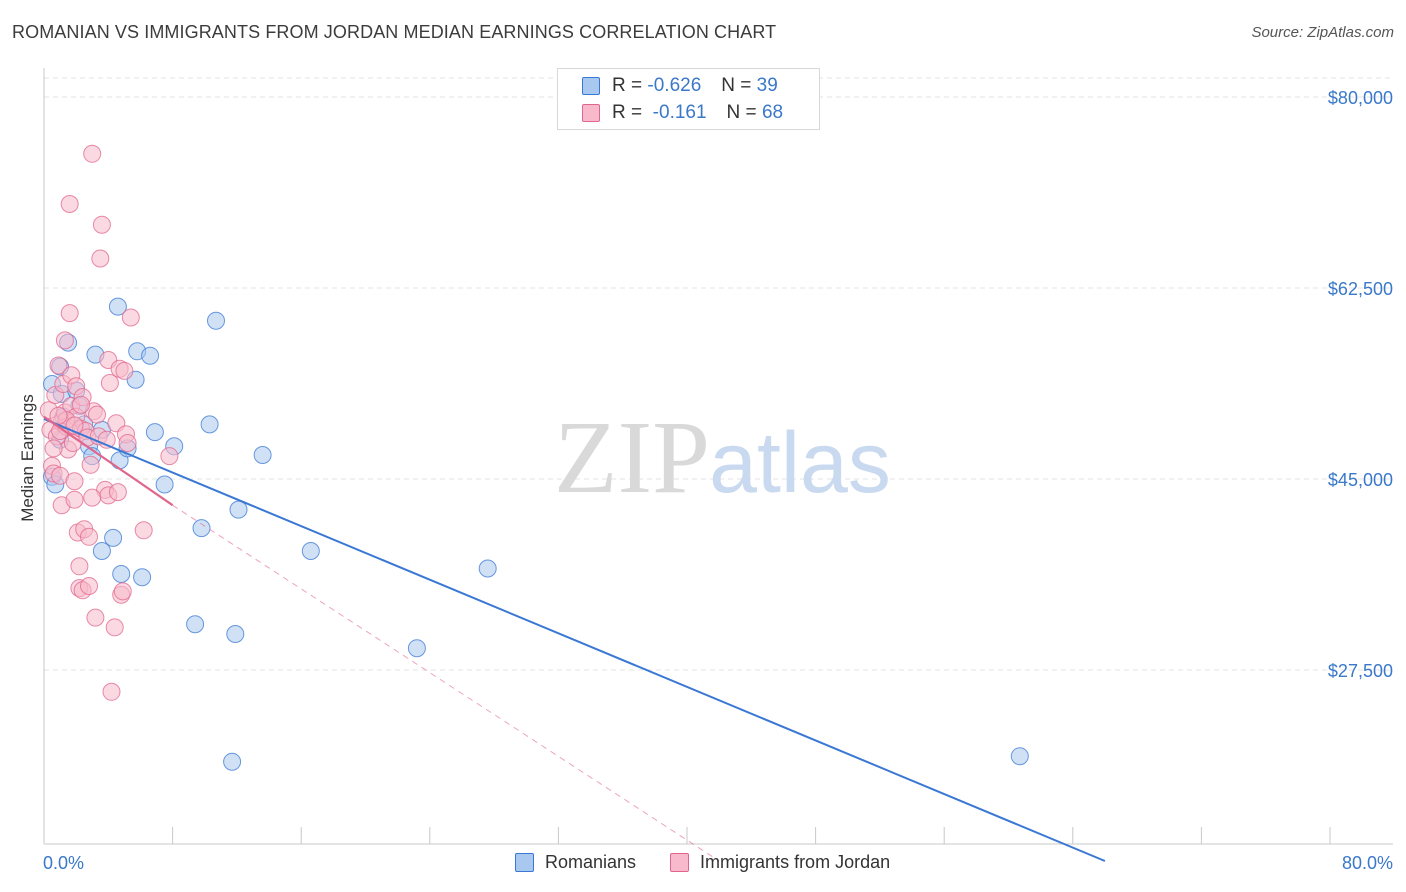 The height and width of the screenshot is (892, 1406). I want to click on source-credit: Source: ZipAtlas.com, so click(1322, 32).